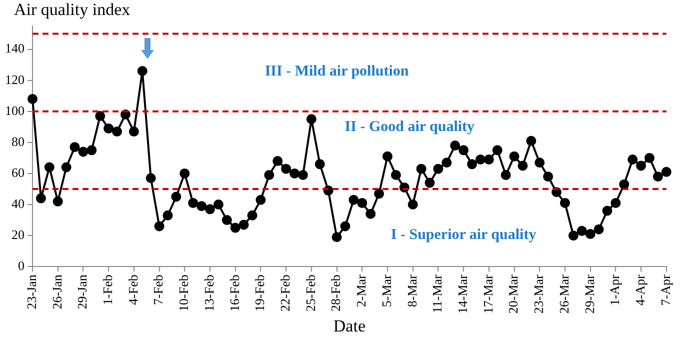 The height and width of the screenshot is (337, 685). What do you see at coordinates (31, 292) in the screenshot?
I see `x-tick-label: 23-Jan` at bounding box center [31, 292].